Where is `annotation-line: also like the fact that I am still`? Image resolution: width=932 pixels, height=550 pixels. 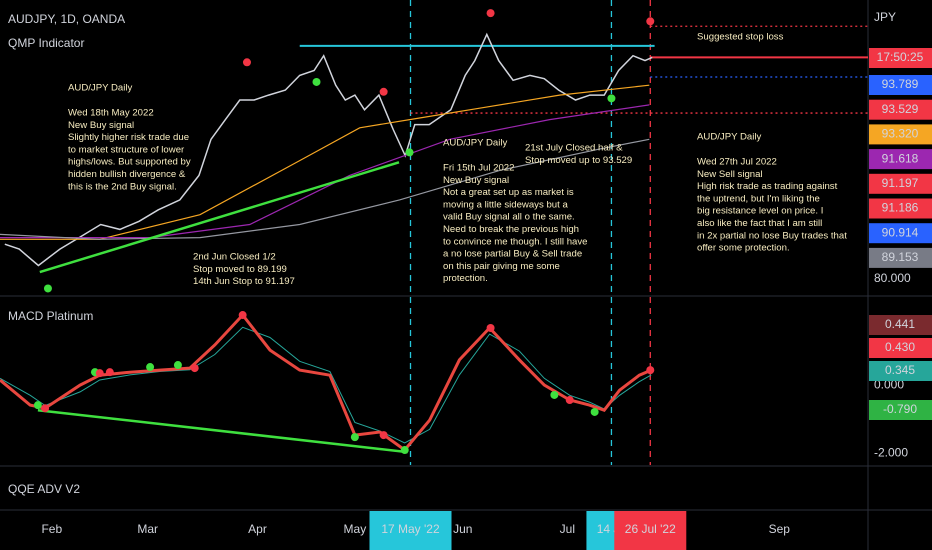
annotation-line: also like the fact that I am still is located at coordinates (759, 223).